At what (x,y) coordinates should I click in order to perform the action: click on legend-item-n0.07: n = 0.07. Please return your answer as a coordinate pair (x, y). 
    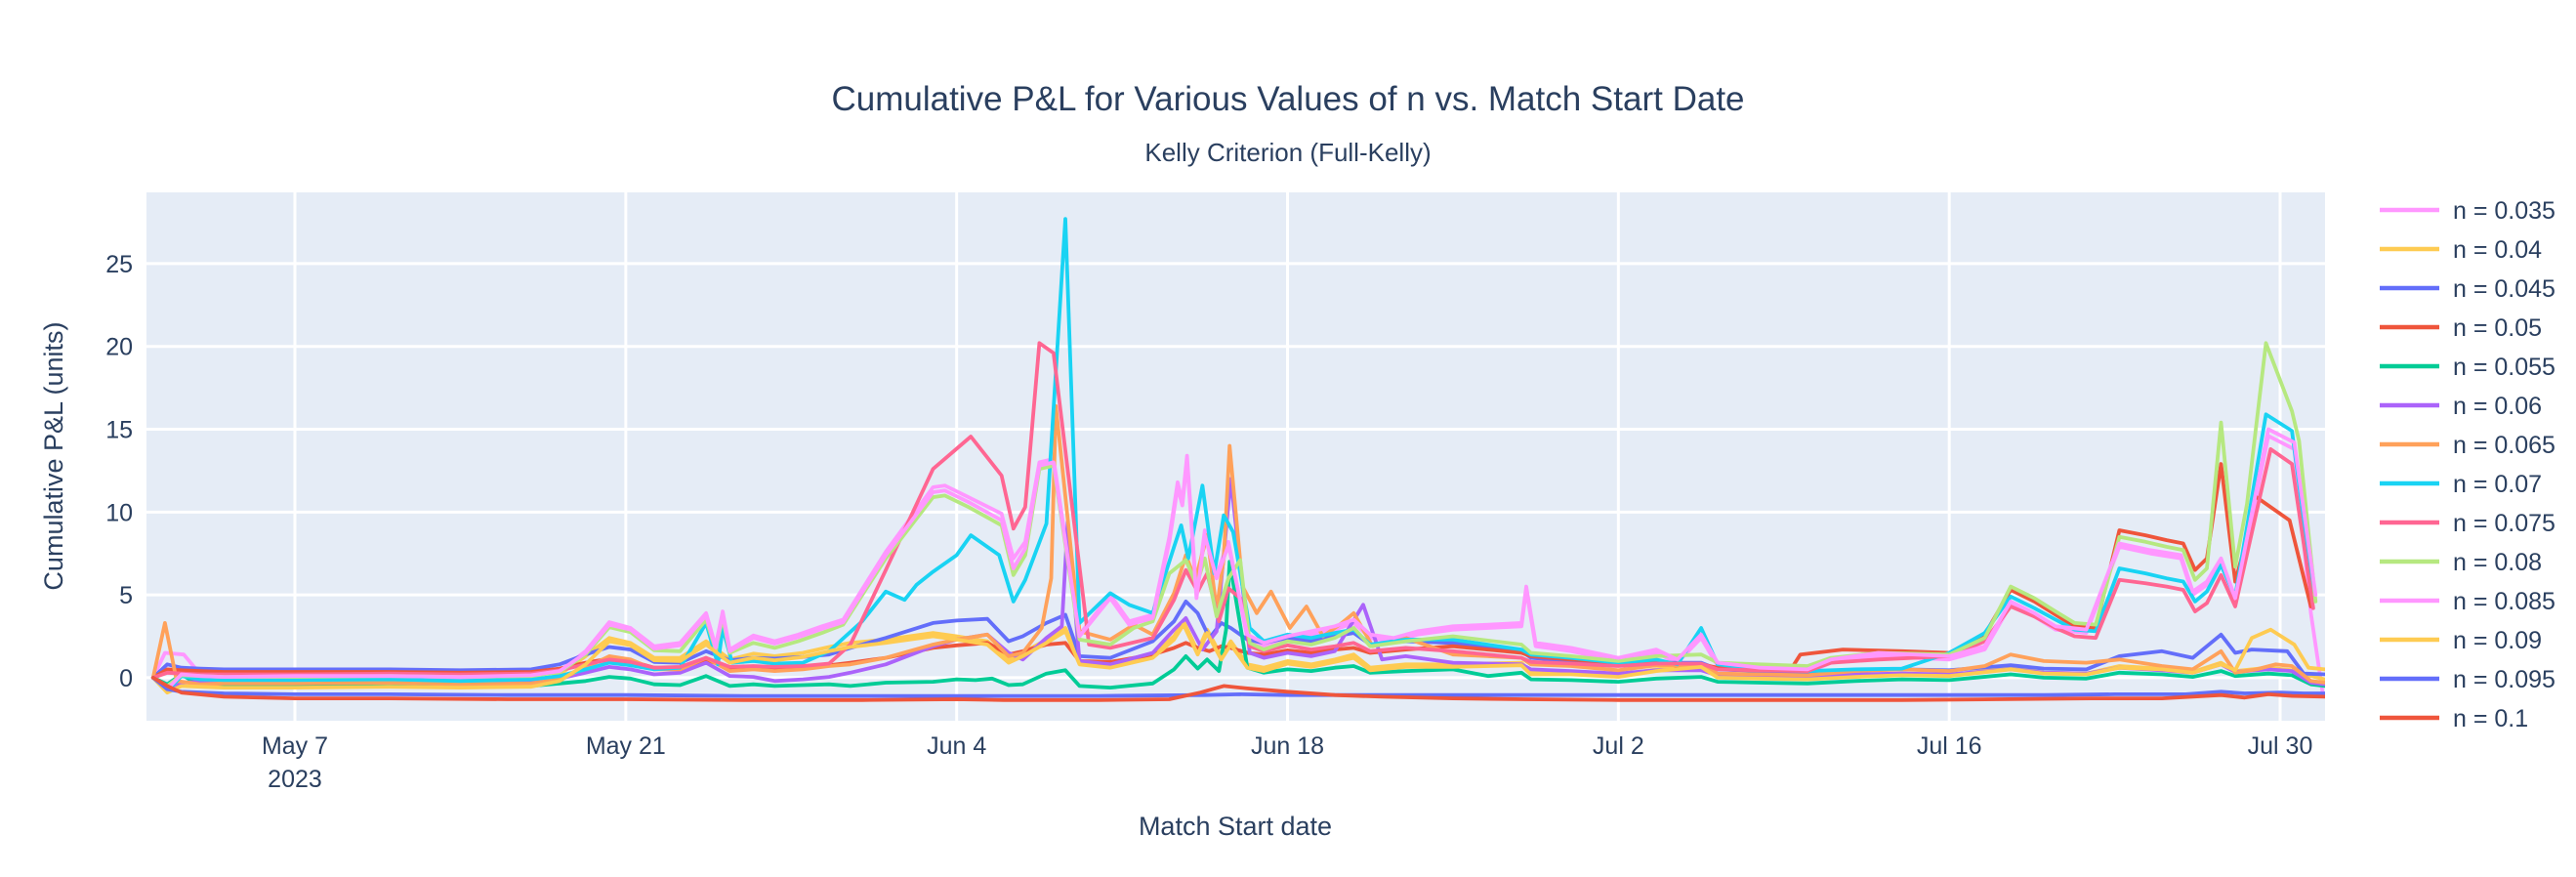
    Looking at the image, I should click on (2461, 484).